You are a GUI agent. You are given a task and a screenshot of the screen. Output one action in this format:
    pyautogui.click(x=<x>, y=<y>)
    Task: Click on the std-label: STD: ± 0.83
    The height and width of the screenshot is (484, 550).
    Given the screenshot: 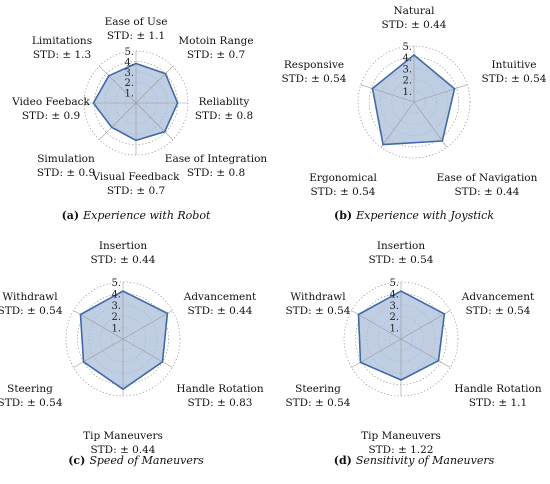 What is the action you would take?
    pyautogui.click(x=219, y=403)
    